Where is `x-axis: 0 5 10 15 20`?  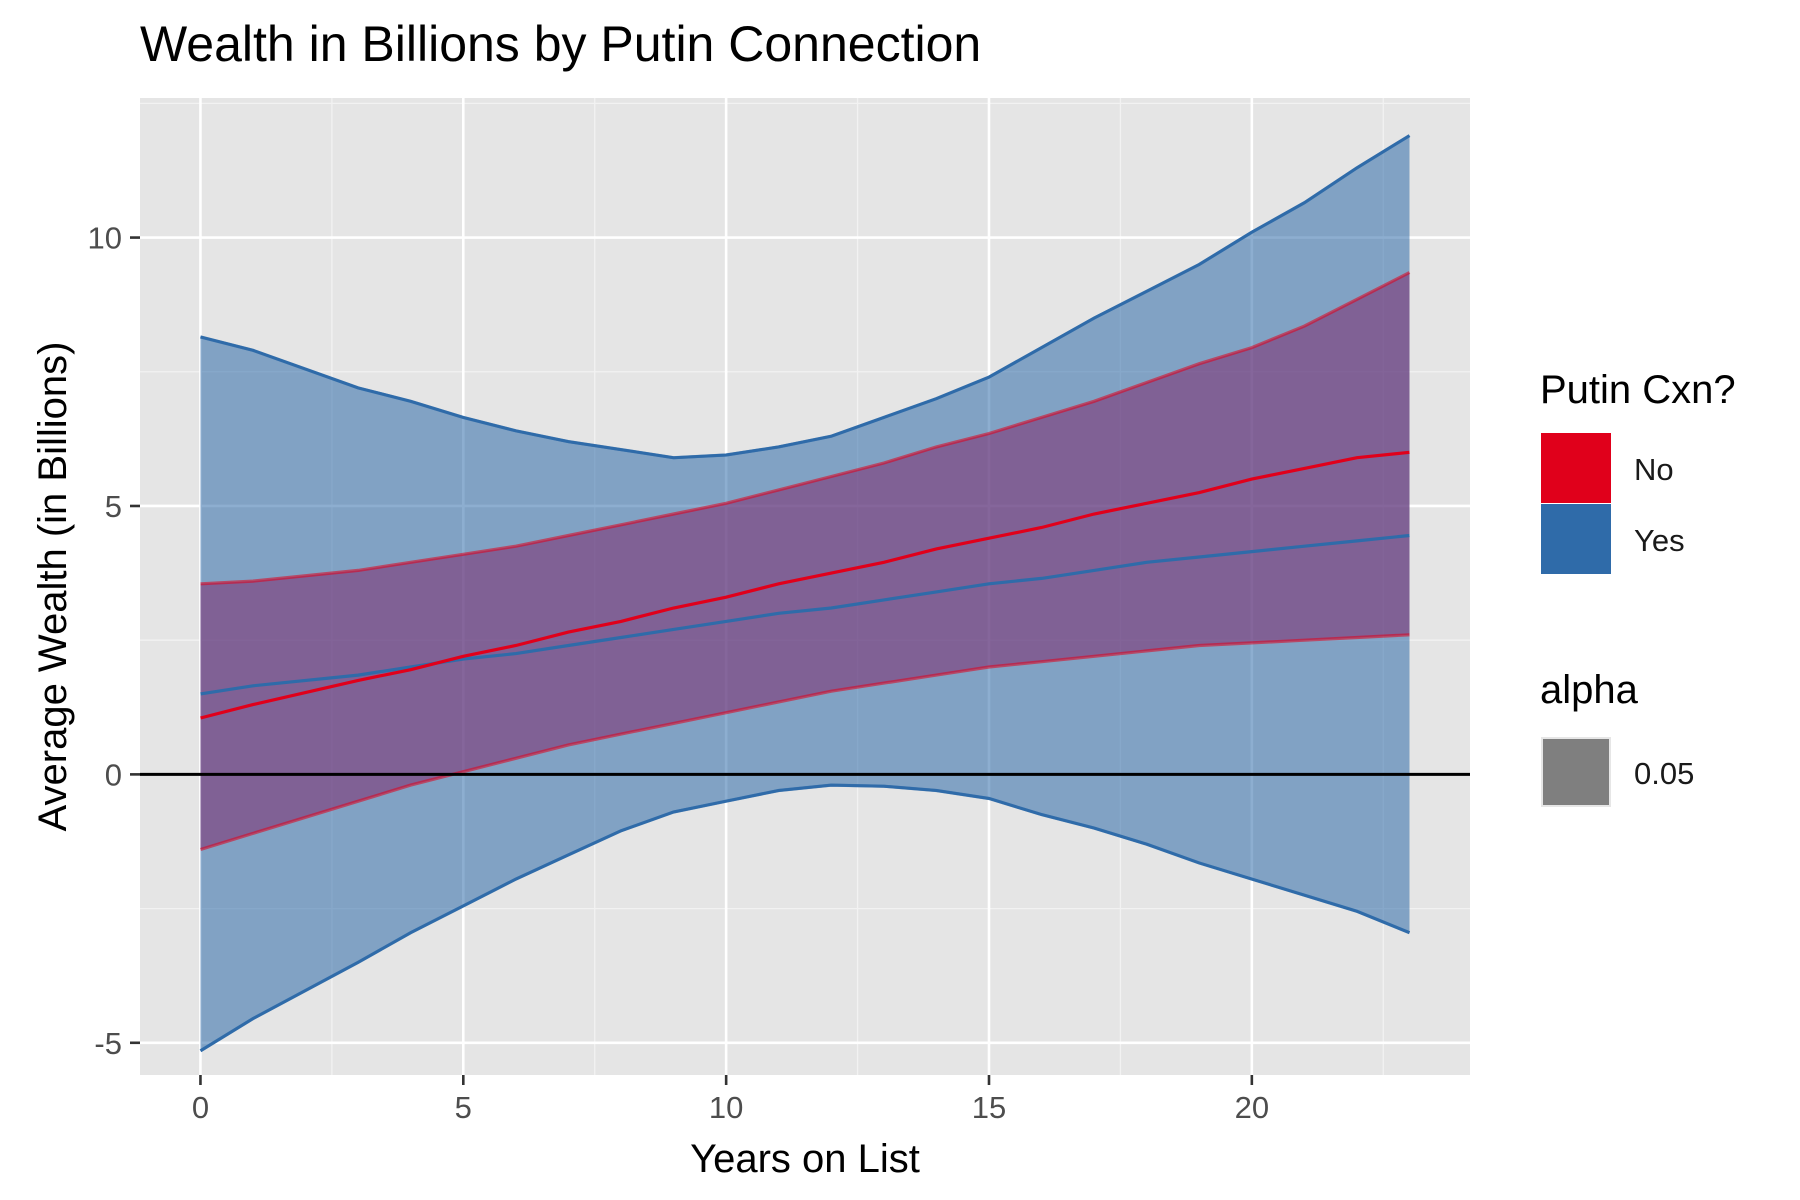
x-axis: 0 5 10 15 20 is located at coordinates (730, 1100).